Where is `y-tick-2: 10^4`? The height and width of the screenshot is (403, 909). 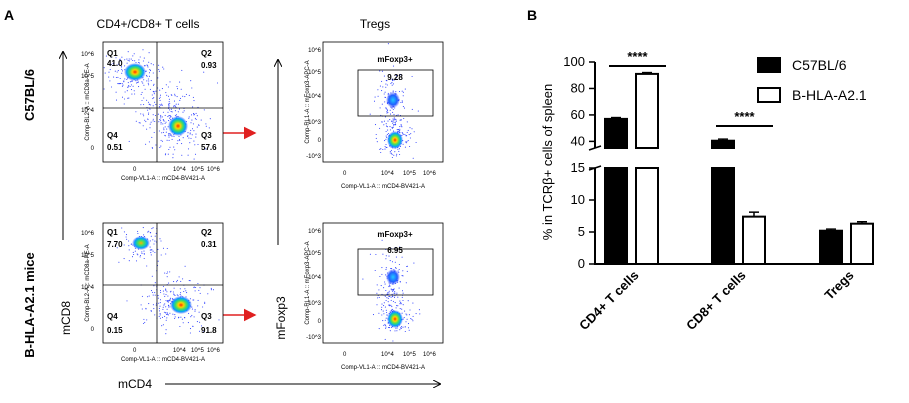 y-tick-2: 10^4 is located at coordinates (314, 278).